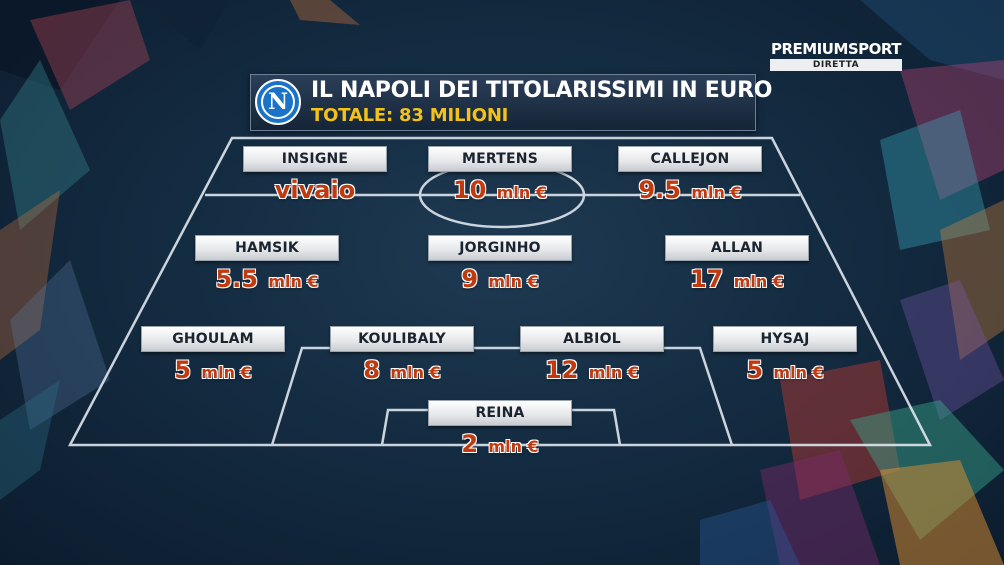 Image resolution: width=1004 pixels, height=565 pixels. What do you see at coordinates (267, 264) in the screenshot?
I see `player-hamsik: HAMSIK 5.5 mln €` at bounding box center [267, 264].